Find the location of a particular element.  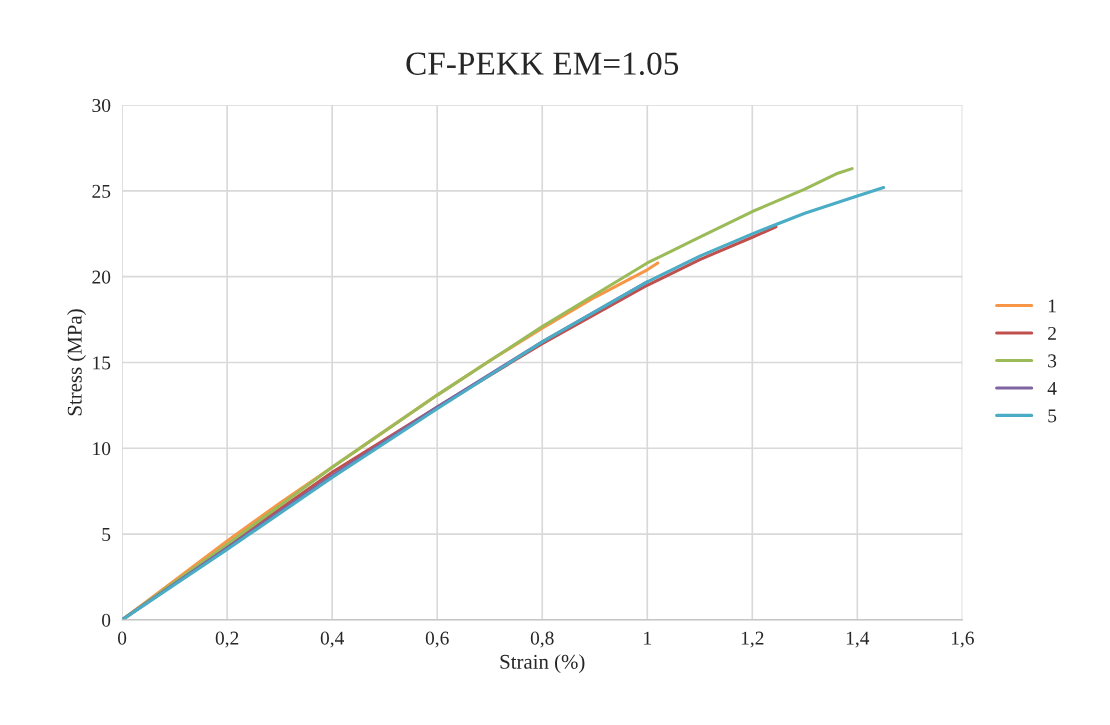

y-tick-label: 15 is located at coordinates (102, 363).